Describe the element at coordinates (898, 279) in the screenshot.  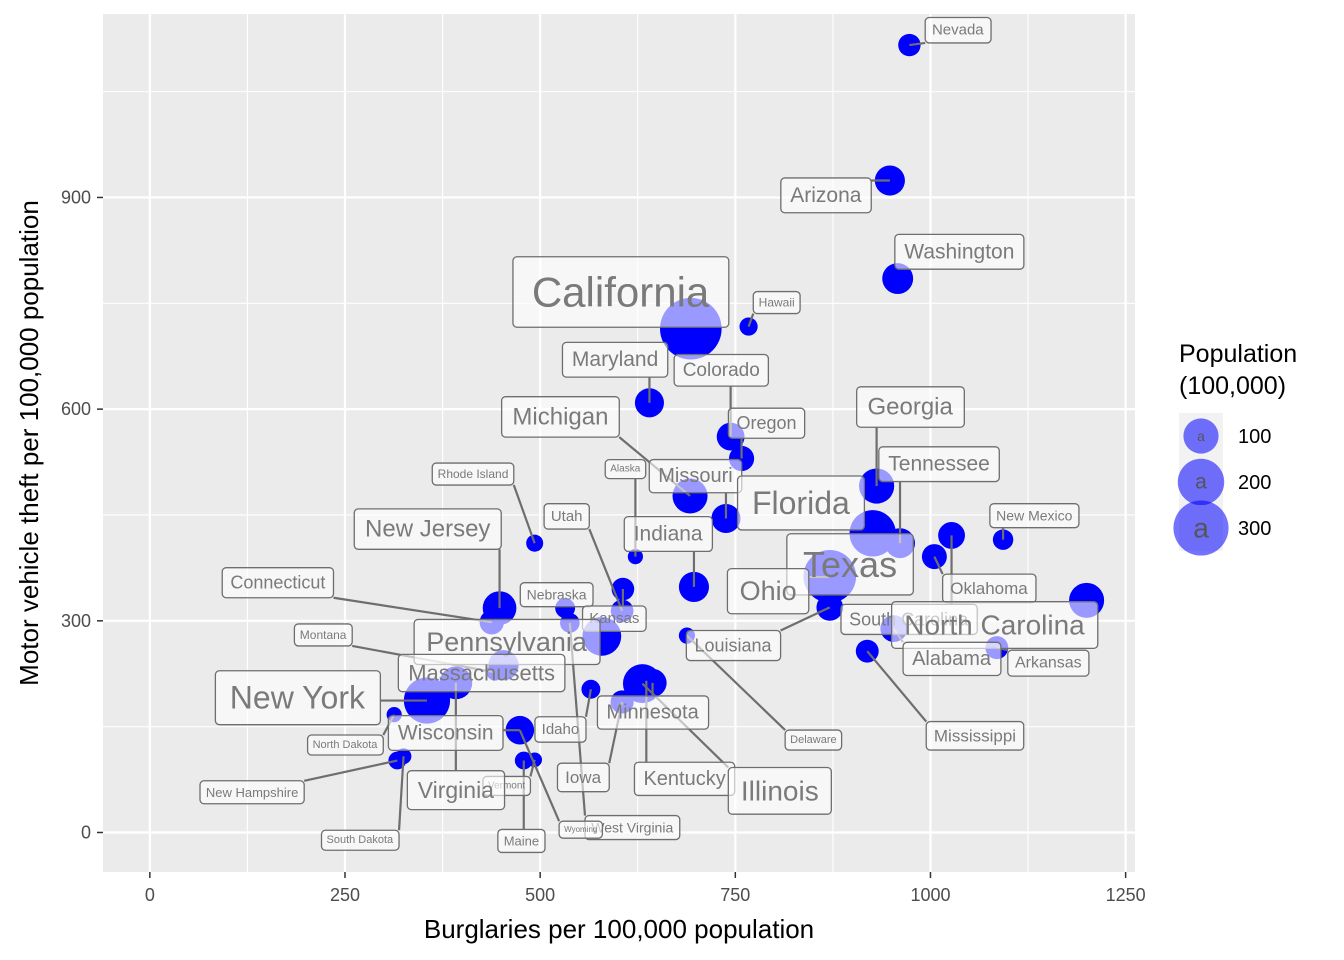
I see `point-washington` at that location.